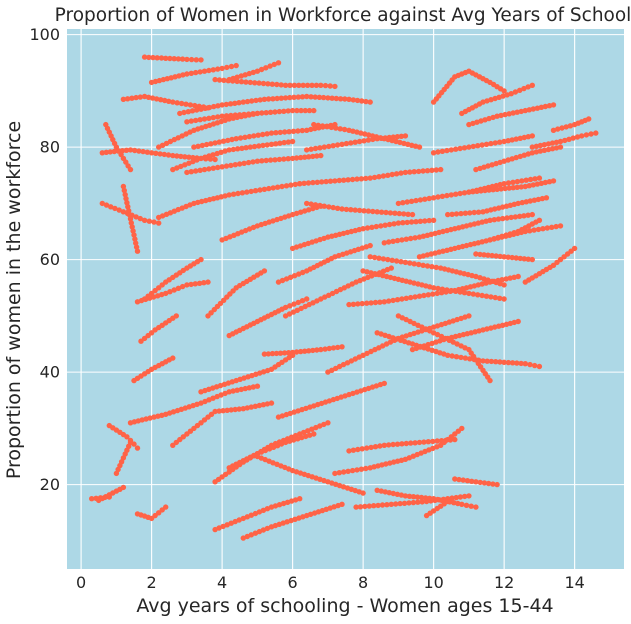  What do you see at coordinates (363, 582) in the screenshot?
I see `x-tick-label: 8` at bounding box center [363, 582].